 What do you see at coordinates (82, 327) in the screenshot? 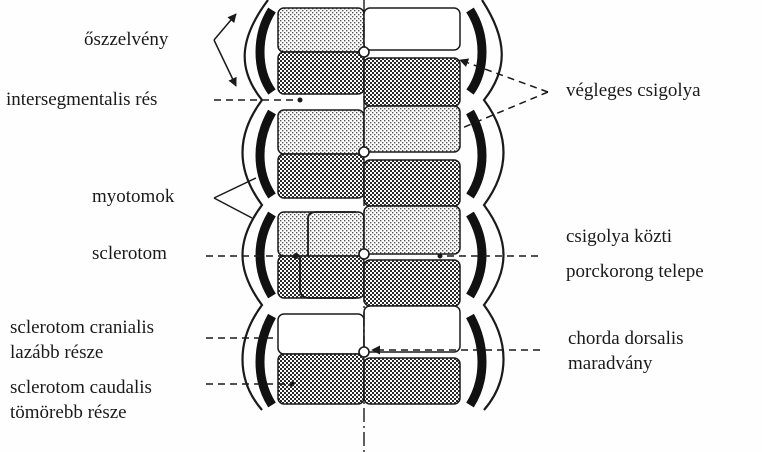
I see `label-cranialis-1: sclerotom cranialis` at bounding box center [82, 327].